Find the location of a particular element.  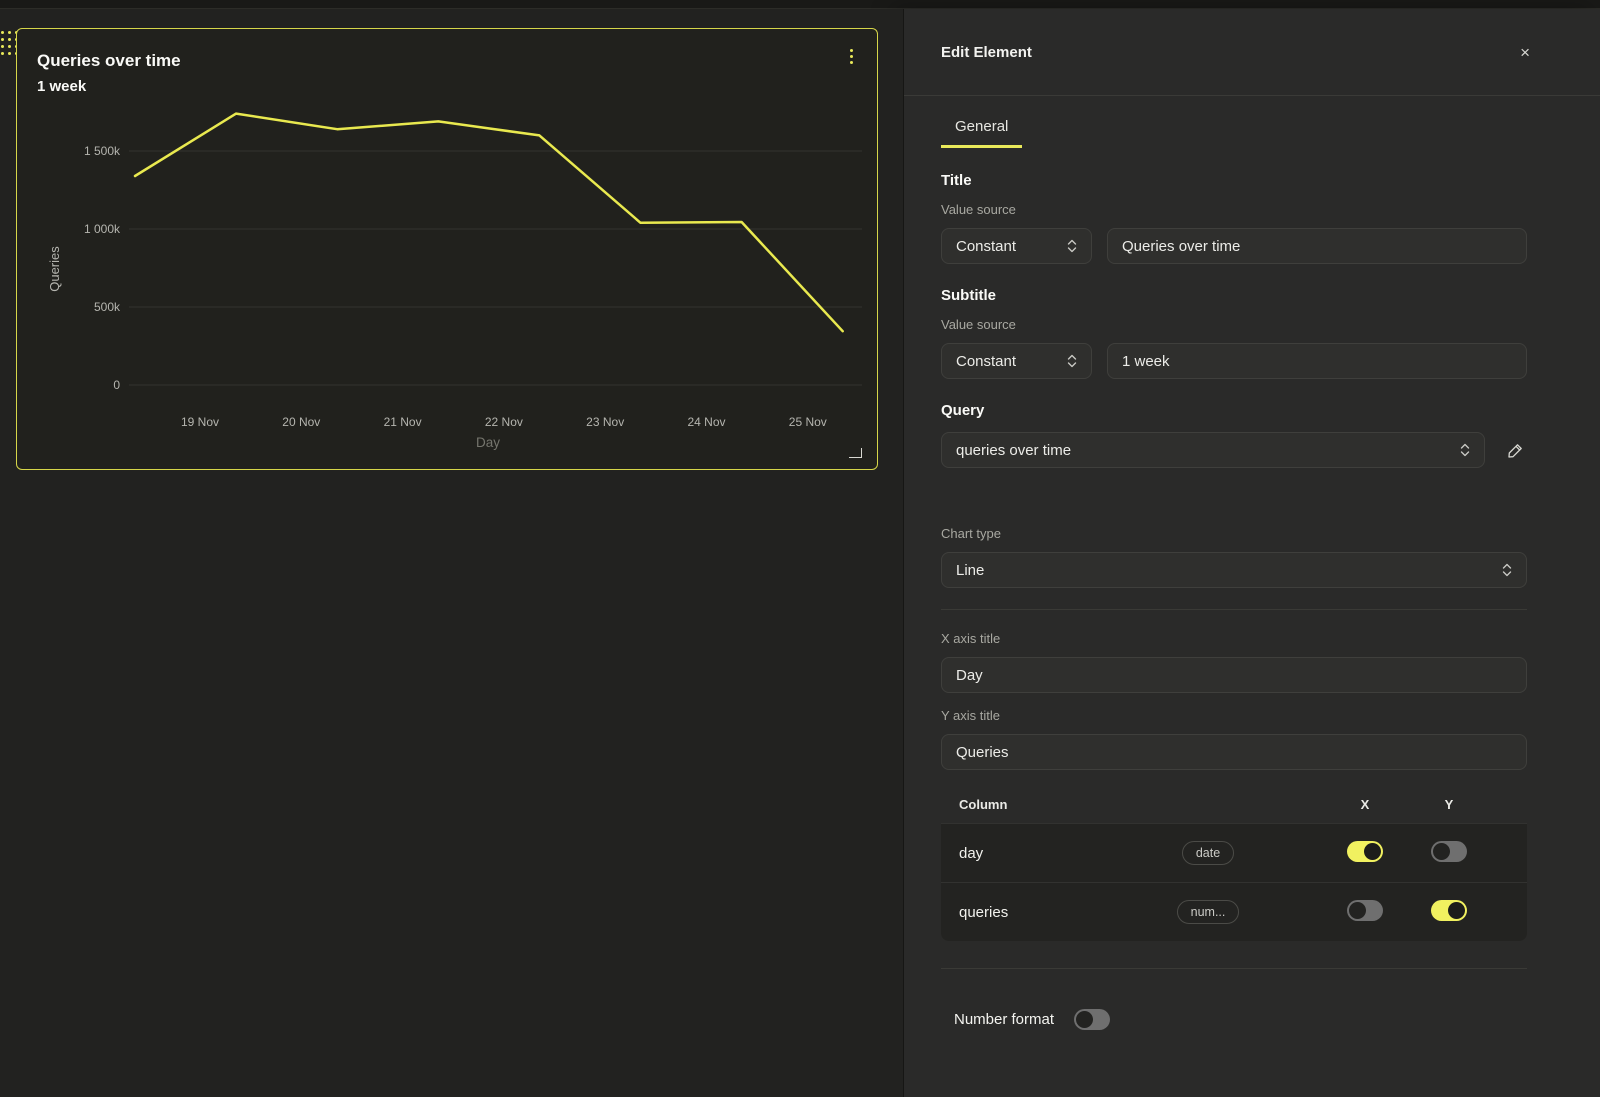

x-tick-label: 25 Nov is located at coordinates (808, 422).